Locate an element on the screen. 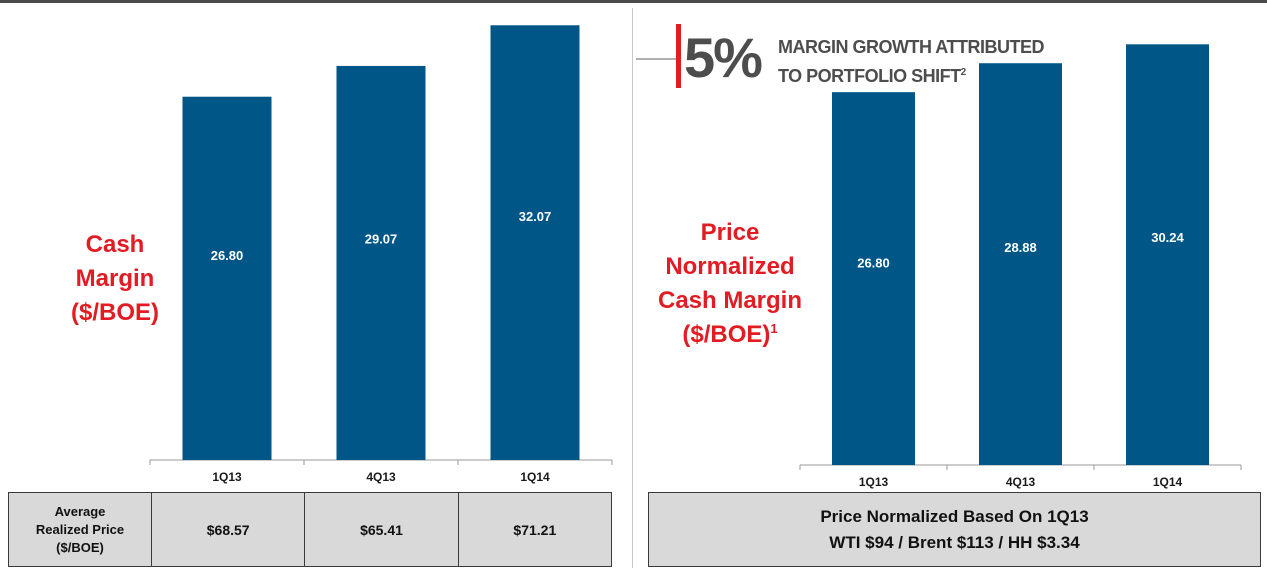  price-cell-1q13: $68.57 is located at coordinates (228, 529).